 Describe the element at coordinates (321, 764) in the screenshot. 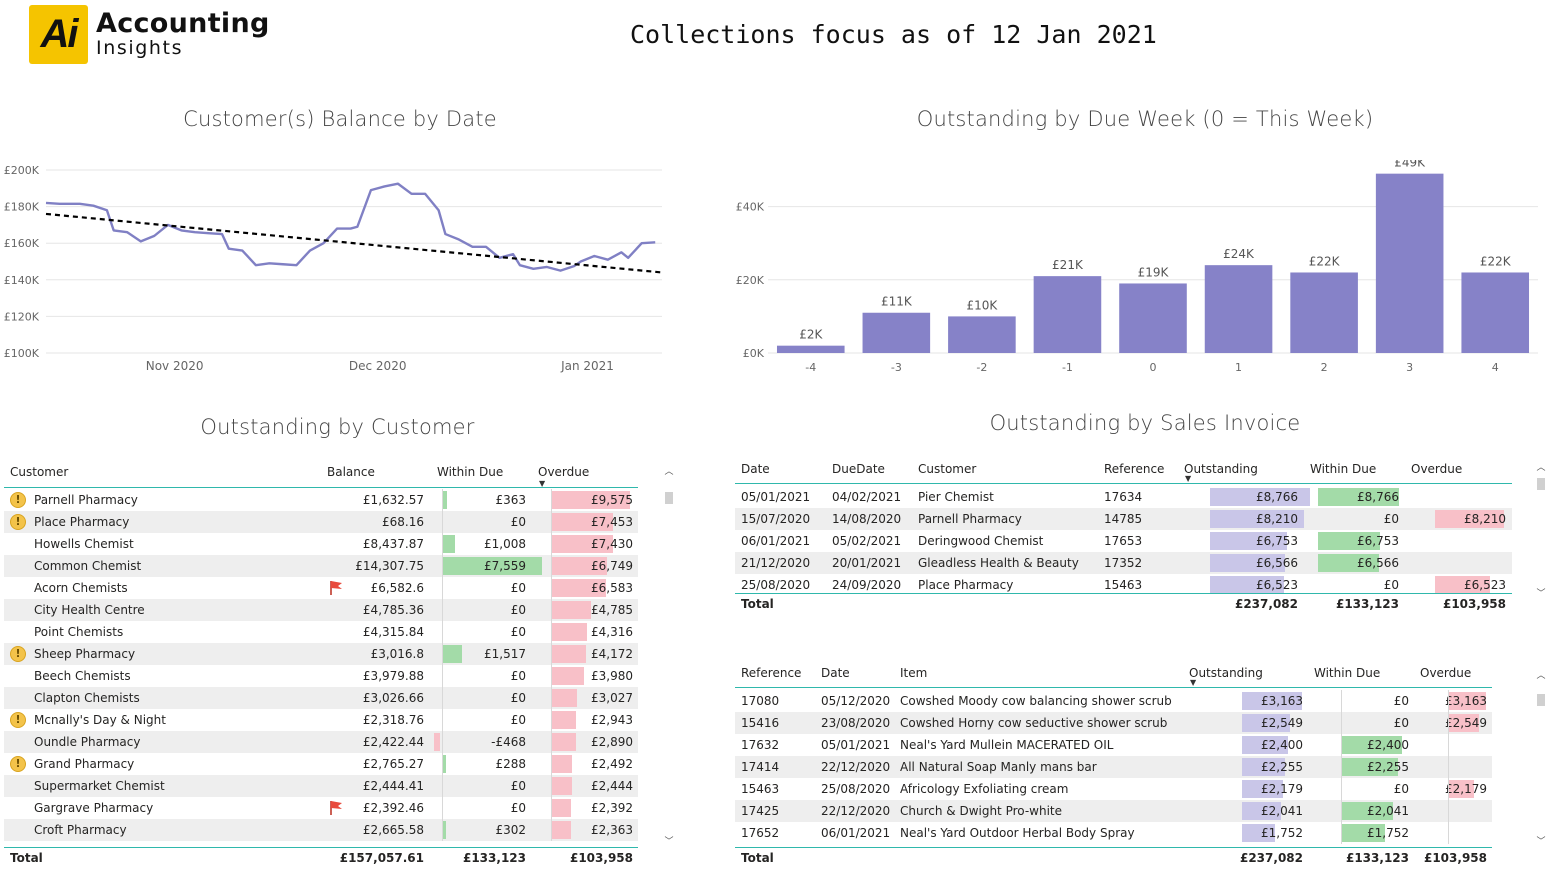

I see `table-row: ! Grand Pharmacy £2,765.27 £288 £2,492` at that location.